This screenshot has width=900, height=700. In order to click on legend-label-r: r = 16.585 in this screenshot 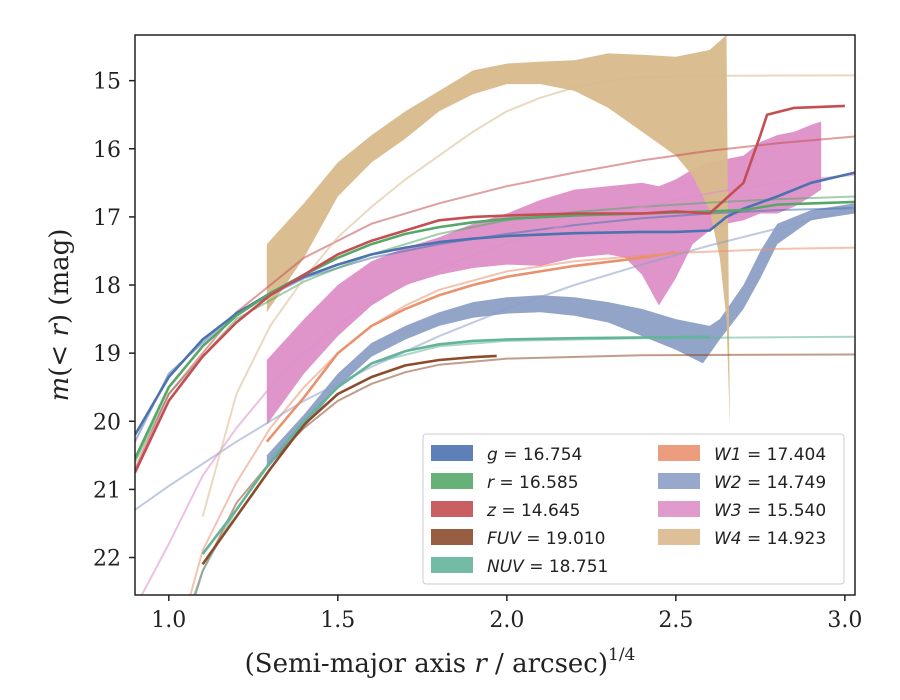, I will do `click(533, 483)`.